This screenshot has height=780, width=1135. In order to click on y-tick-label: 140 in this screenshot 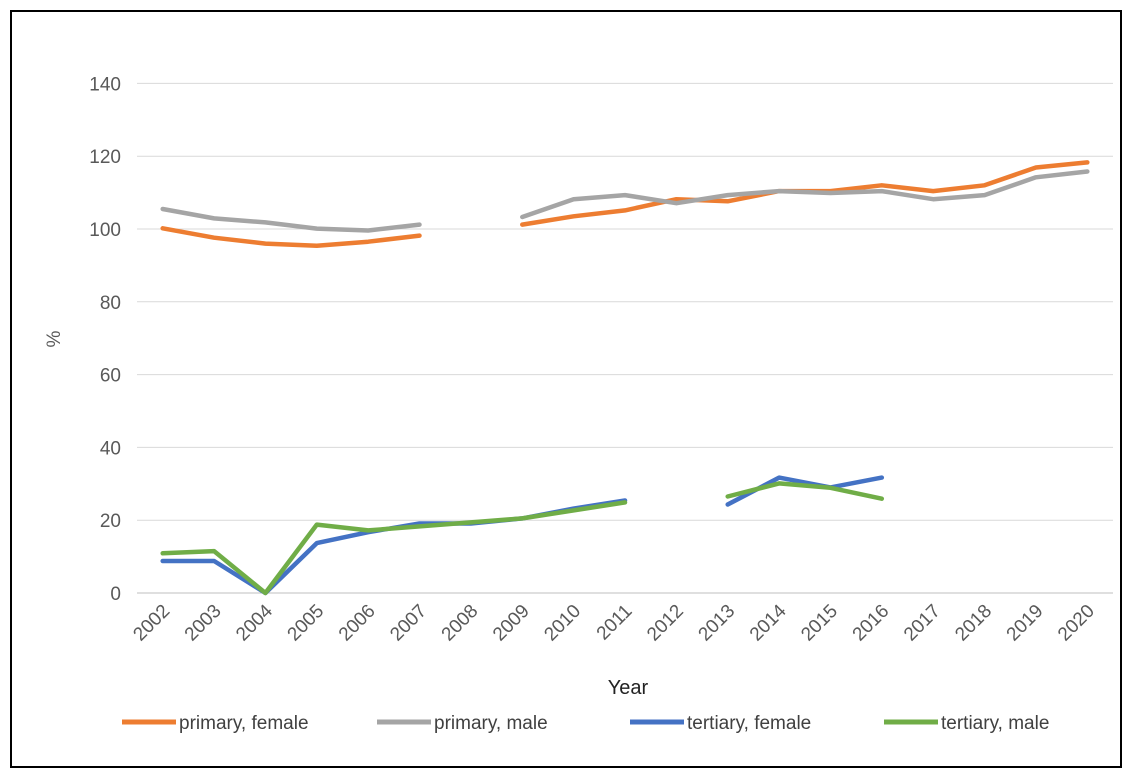, I will do `click(105, 84)`.